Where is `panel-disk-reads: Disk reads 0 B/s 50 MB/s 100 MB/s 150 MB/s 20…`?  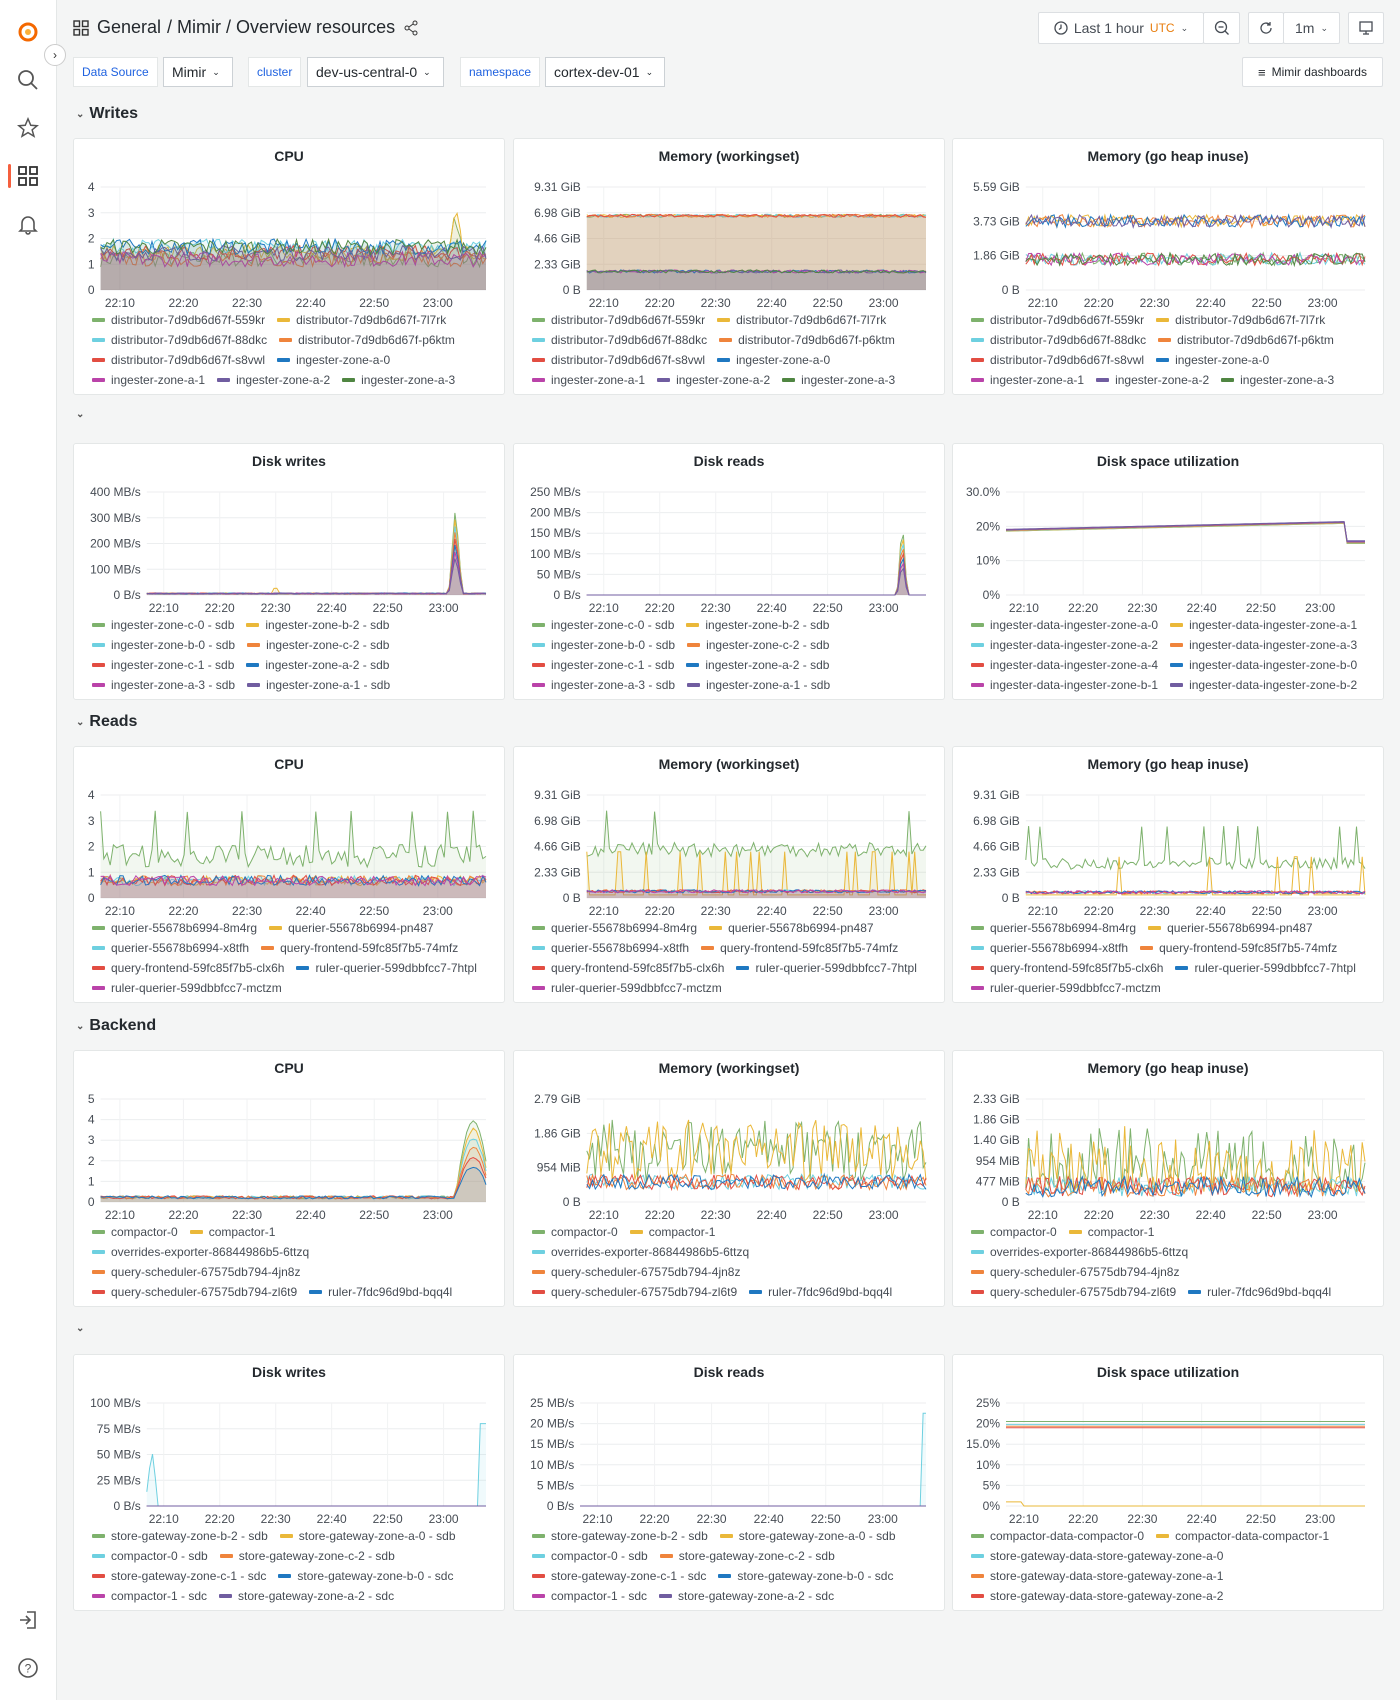 panel-disk-reads: Disk reads 0 B/s 50 MB/s 100 MB/s 150 MB/s 20… is located at coordinates (729, 571).